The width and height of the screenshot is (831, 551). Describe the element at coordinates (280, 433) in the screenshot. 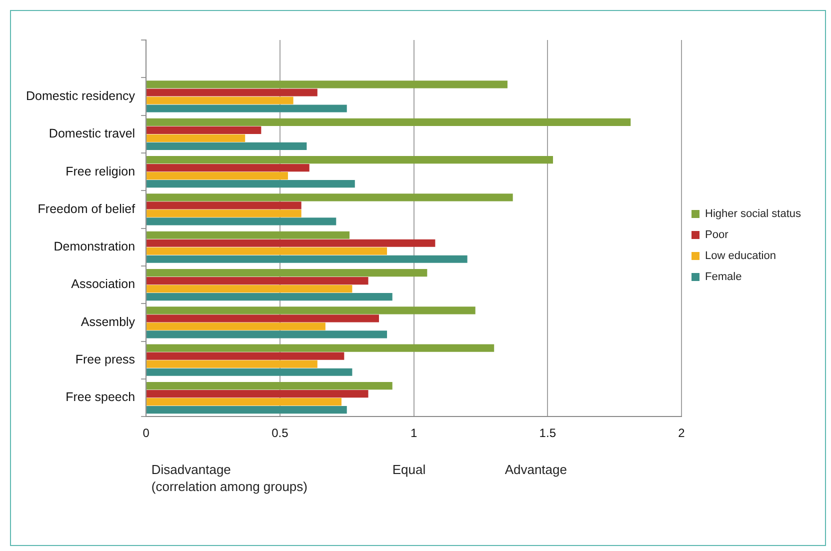

I see `x-tick-label: 0.5` at that location.